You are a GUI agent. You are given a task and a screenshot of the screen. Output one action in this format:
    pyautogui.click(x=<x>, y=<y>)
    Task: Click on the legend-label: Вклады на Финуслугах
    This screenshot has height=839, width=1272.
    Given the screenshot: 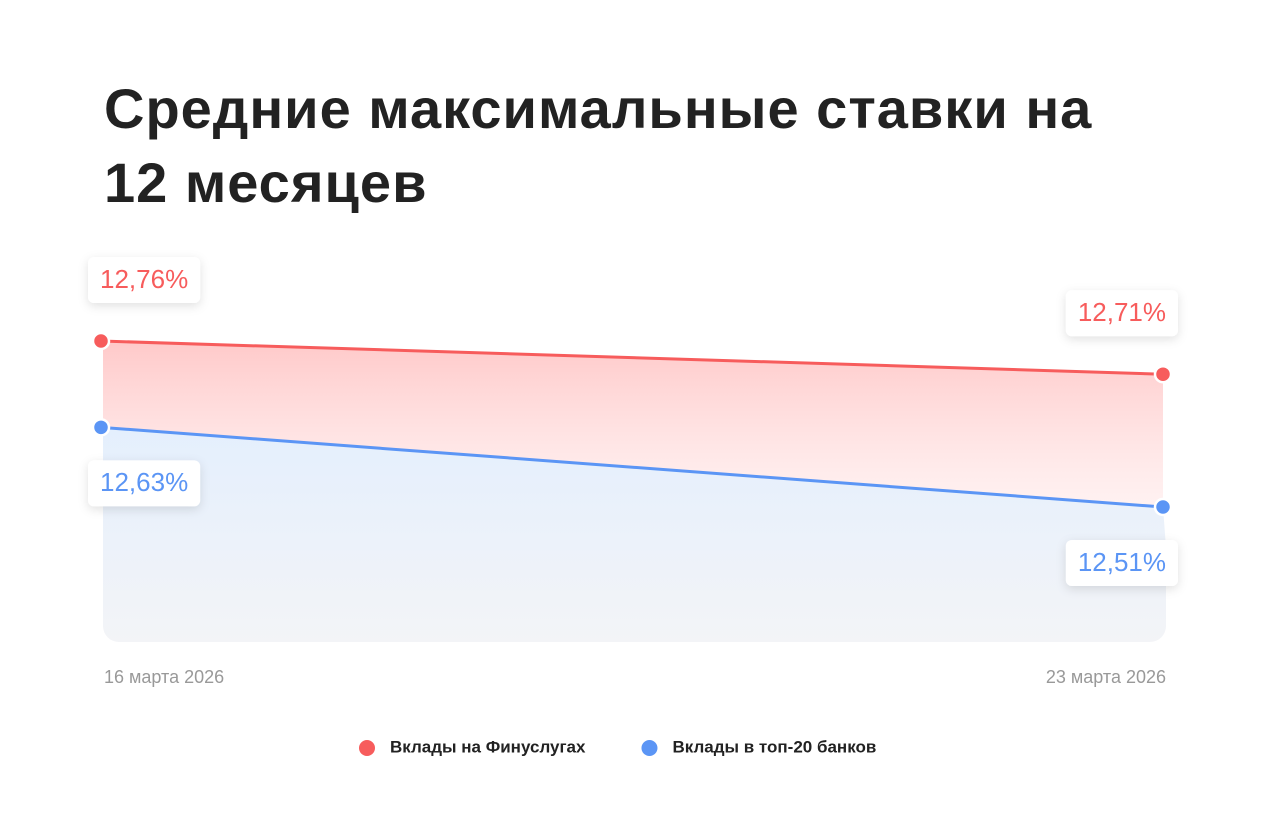 What is the action you would take?
    pyautogui.click(x=488, y=746)
    